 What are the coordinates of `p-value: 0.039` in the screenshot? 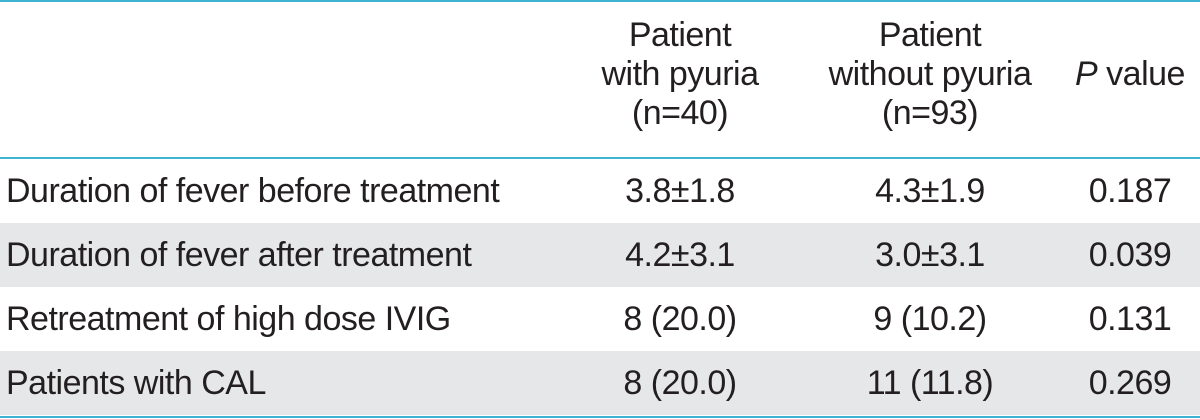 It's located at (1130, 255).